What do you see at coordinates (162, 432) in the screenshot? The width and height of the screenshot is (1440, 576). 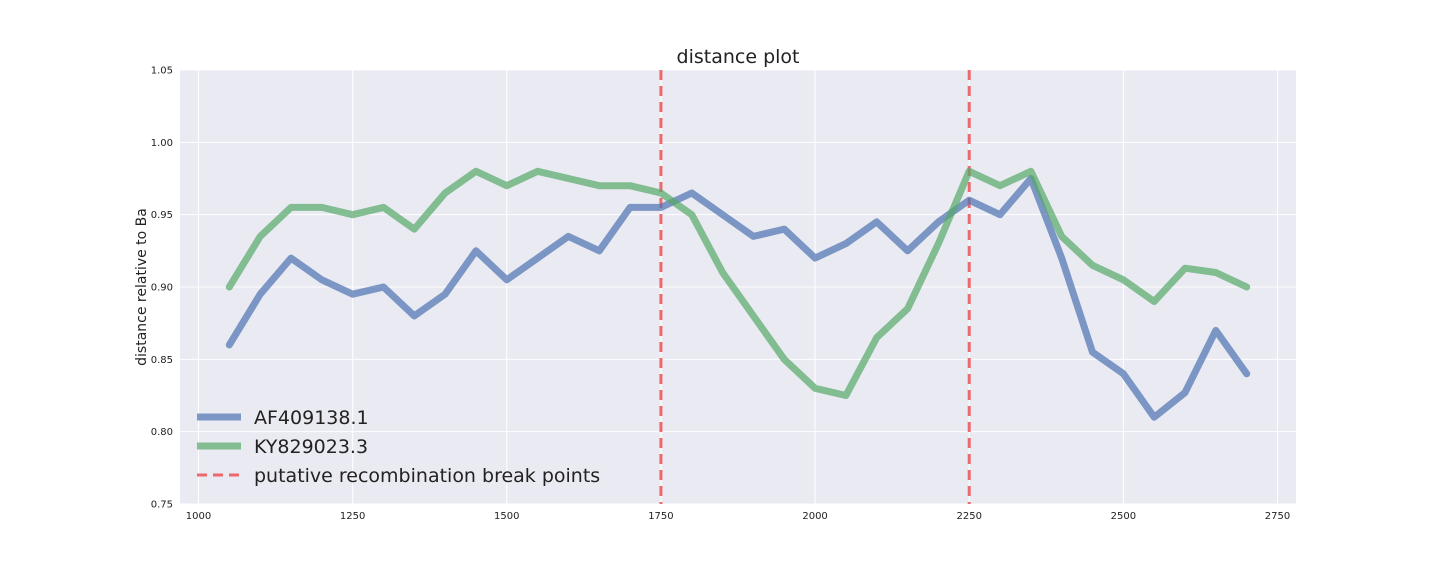 I see `y-tick-label: 0.80` at bounding box center [162, 432].